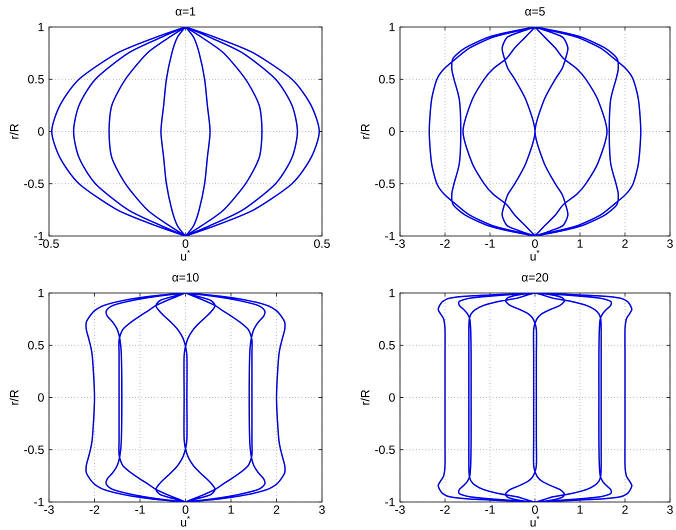  I want to click on chart-title: α=5, so click(535, 11).